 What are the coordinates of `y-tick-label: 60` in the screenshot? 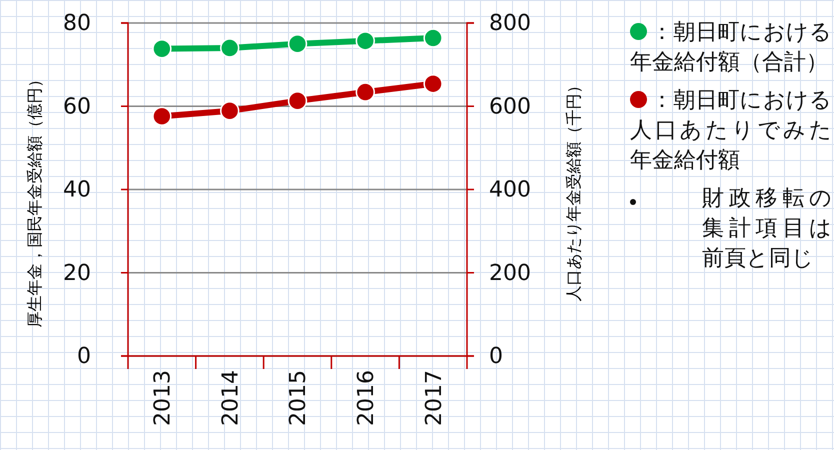 It's located at (77, 107).